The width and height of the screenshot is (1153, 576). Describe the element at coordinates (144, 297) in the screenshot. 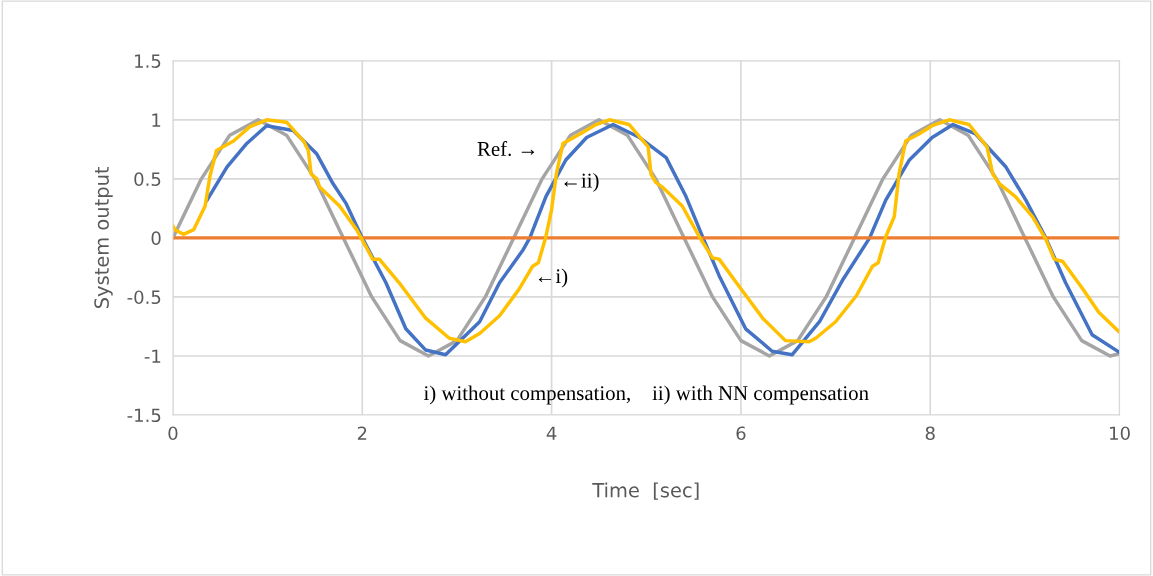

I see `y-tick-label: -0.5` at that location.